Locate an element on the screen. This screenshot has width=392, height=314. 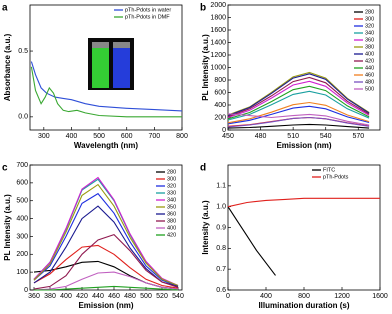
y-tick-label: 0.0 is located at coordinates (23, 117).